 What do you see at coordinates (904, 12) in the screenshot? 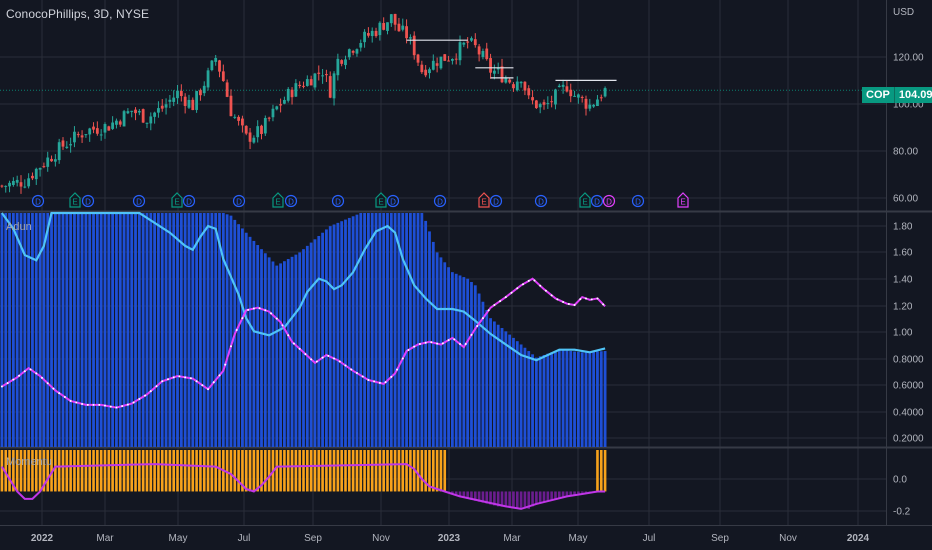
I see `currency-label: USD` at bounding box center [904, 12].